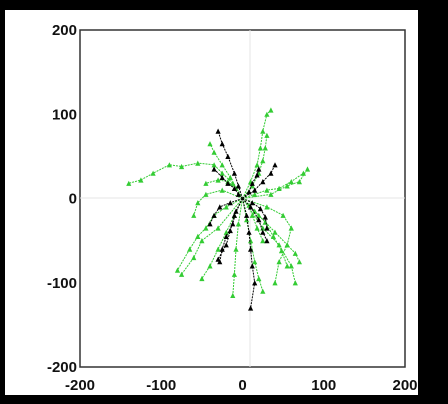  I want to click on y-tick-label: 100, so click(64, 114).